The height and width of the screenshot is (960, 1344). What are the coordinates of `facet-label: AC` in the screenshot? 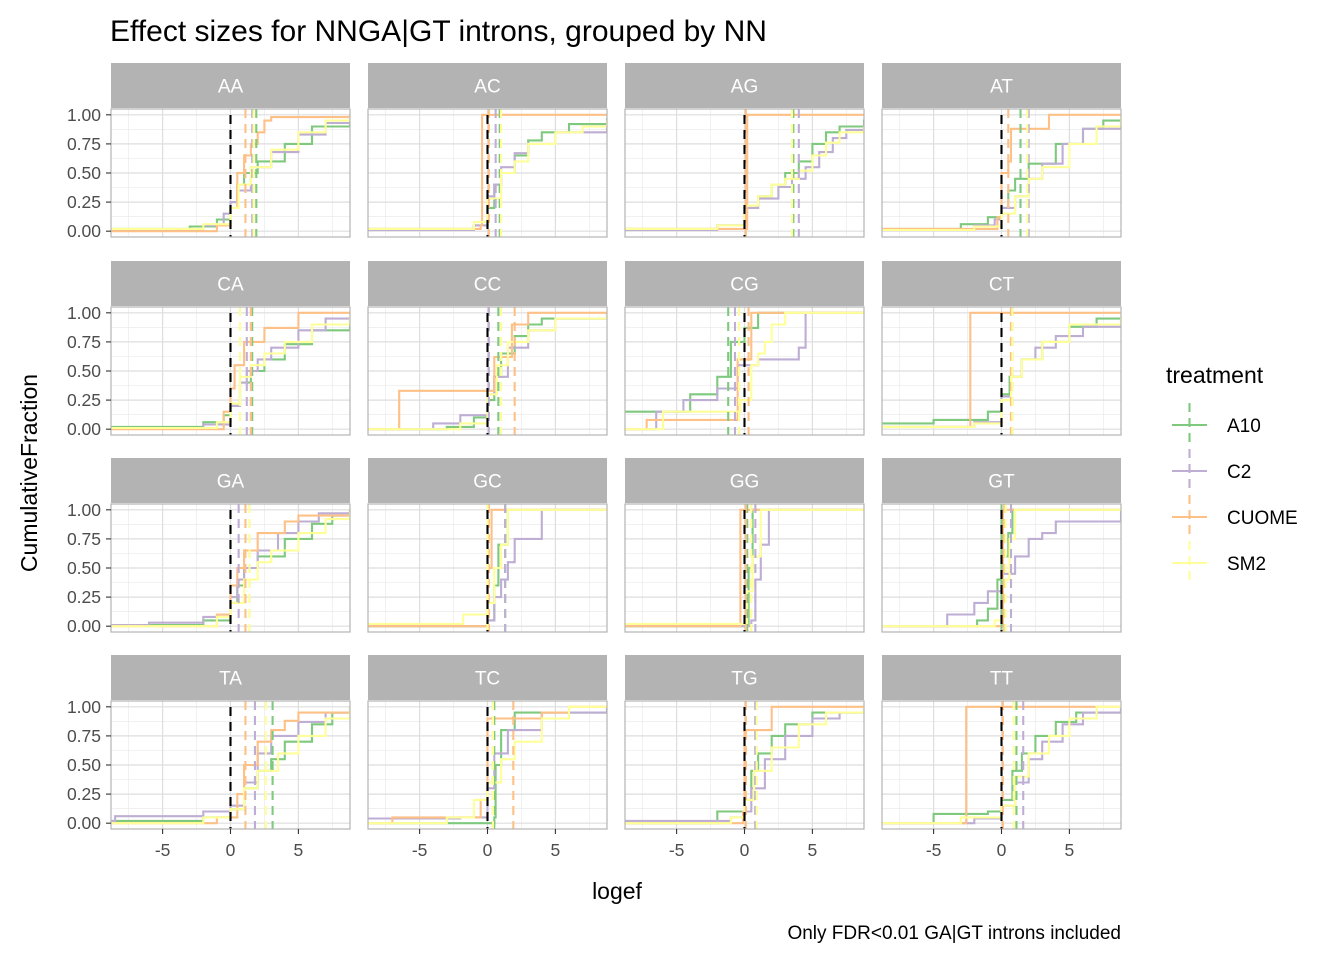 It's located at (487, 87).